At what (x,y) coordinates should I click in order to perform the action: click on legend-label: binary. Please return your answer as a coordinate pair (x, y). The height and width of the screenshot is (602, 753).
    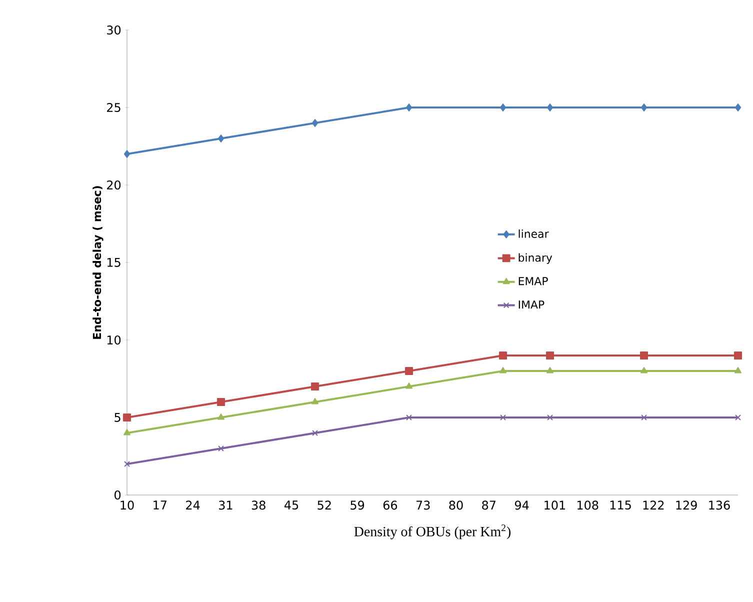
    Looking at the image, I should click on (535, 258).